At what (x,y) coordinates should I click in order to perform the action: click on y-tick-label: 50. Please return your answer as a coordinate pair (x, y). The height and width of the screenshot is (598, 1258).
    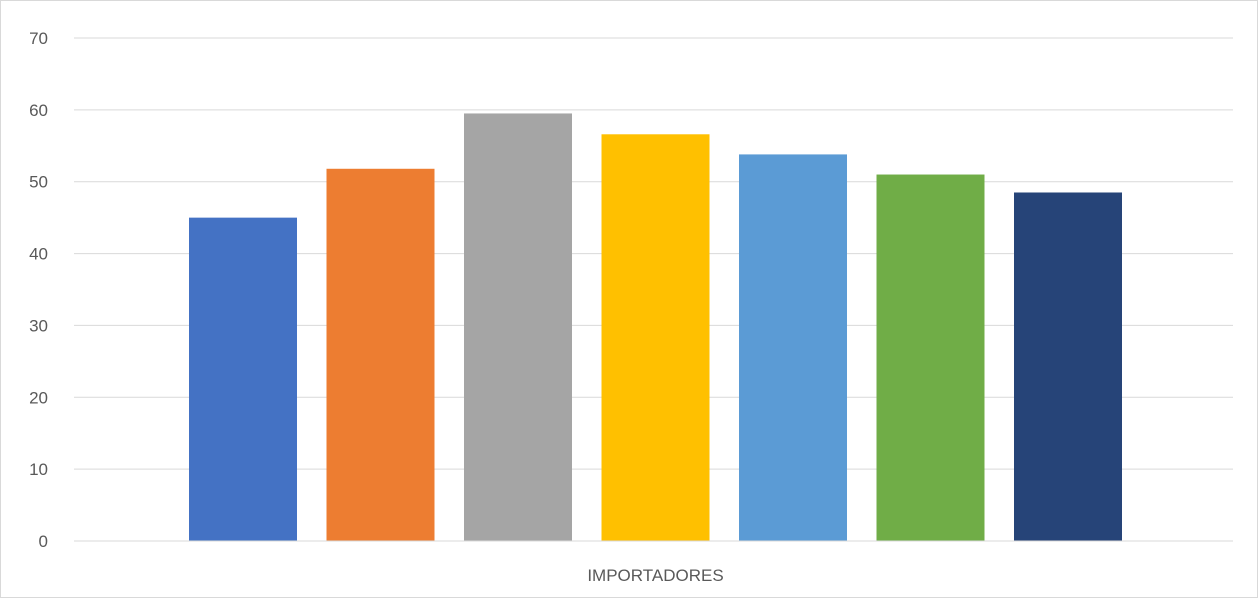
    Looking at the image, I should click on (38, 182).